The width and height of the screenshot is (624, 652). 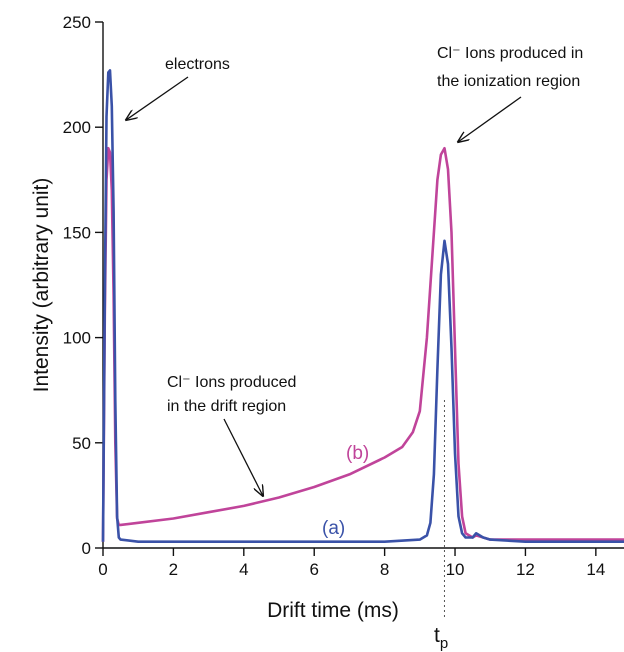 What do you see at coordinates (313, 569) in the screenshot?
I see `x-tick-label: 6` at bounding box center [313, 569].